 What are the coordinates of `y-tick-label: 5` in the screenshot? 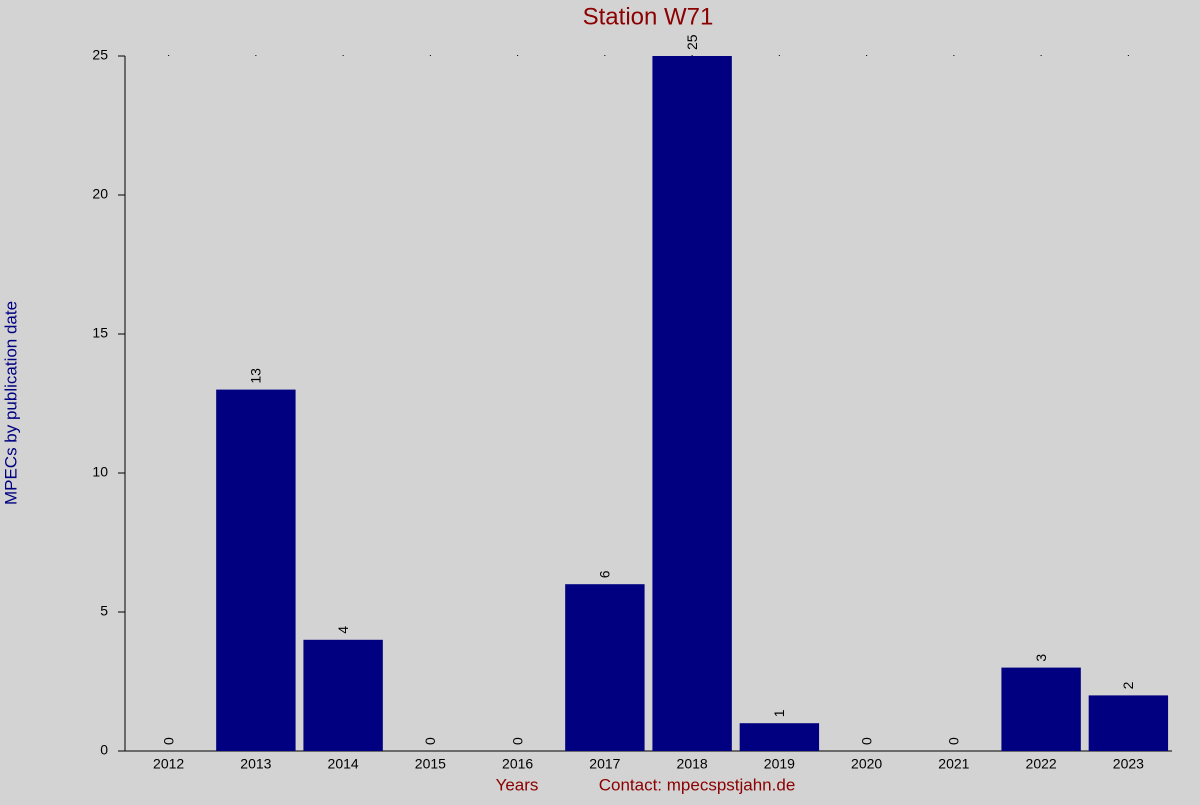 It's located at (104, 611).